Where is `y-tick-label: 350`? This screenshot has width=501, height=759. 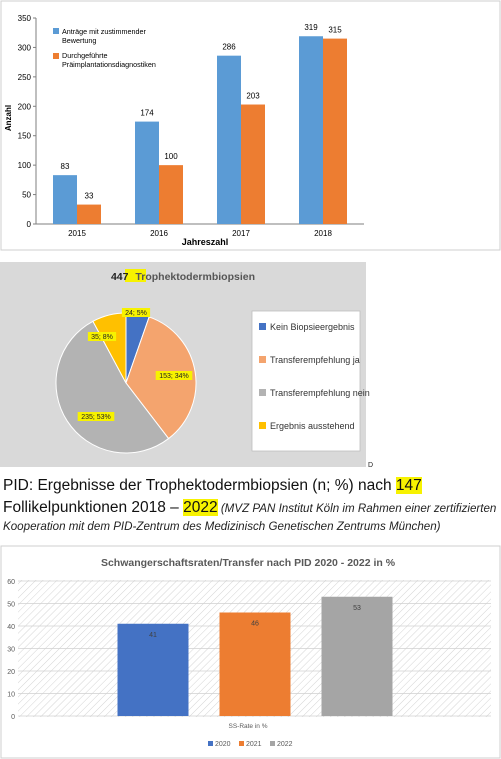
y-tick-label: 350 is located at coordinates (25, 18).